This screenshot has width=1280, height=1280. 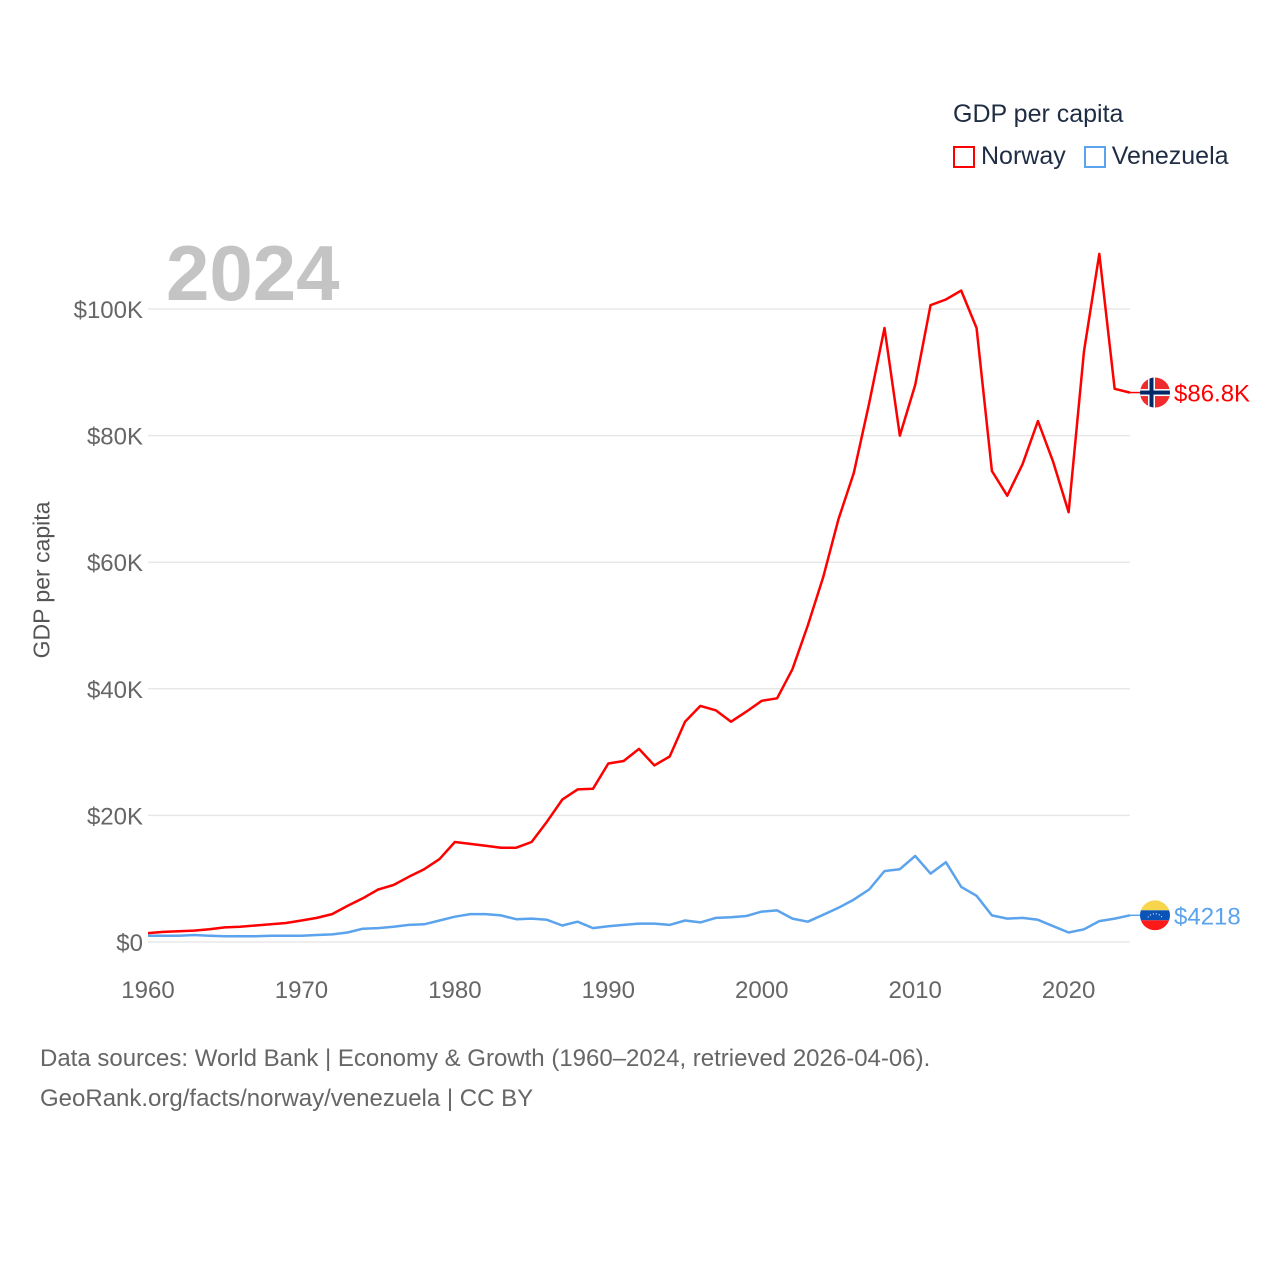 What do you see at coordinates (1068, 990) in the screenshot?
I see `x-tick-label: 2020` at bounding box center [1068, 990].